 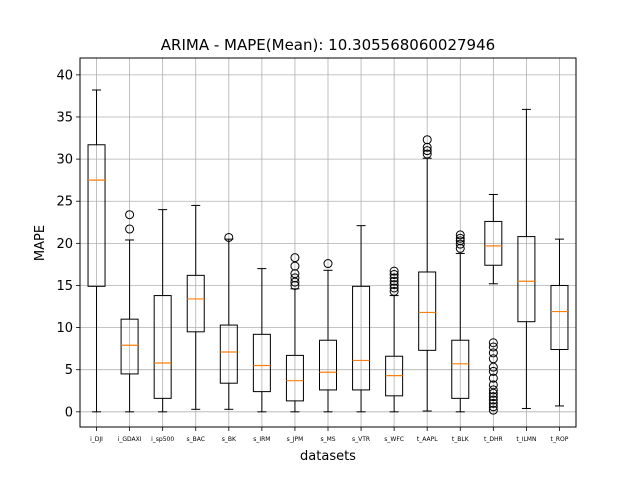 What do you see at coordinates (526, 439) in the screenshot?
I see `x-tick-label: t_ILMN` at bounding box center [526, 439].